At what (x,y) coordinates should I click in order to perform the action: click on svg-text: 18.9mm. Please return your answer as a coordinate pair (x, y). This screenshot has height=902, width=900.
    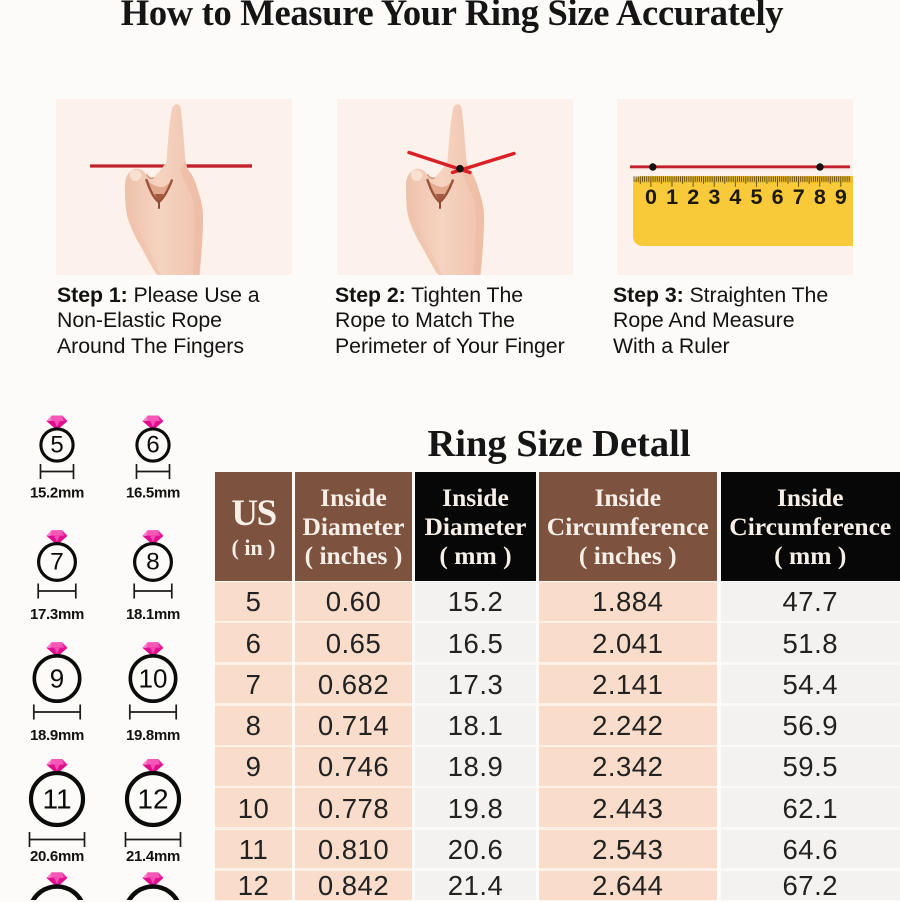
    Looking at the image, I should click on (57, 735).